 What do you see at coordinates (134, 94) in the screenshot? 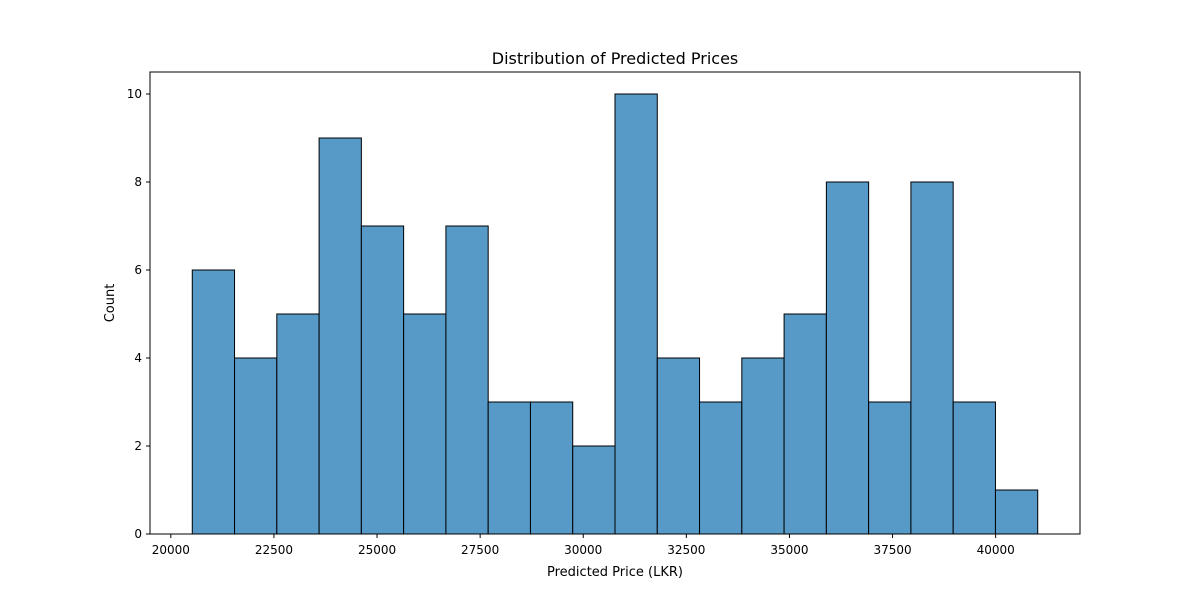
I see `y-tick-label: 10` at bounding box center [134, 94].